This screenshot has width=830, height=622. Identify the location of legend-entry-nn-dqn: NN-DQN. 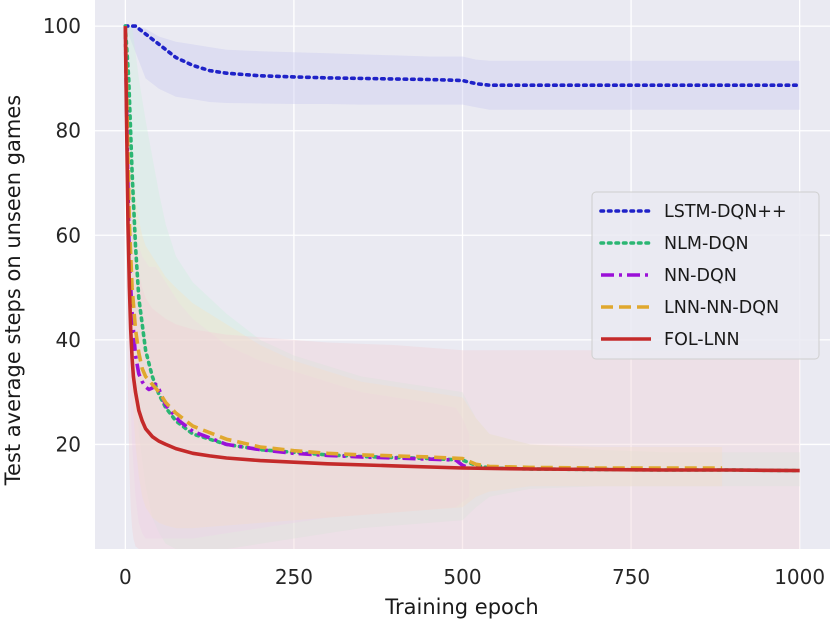
(669, 276).